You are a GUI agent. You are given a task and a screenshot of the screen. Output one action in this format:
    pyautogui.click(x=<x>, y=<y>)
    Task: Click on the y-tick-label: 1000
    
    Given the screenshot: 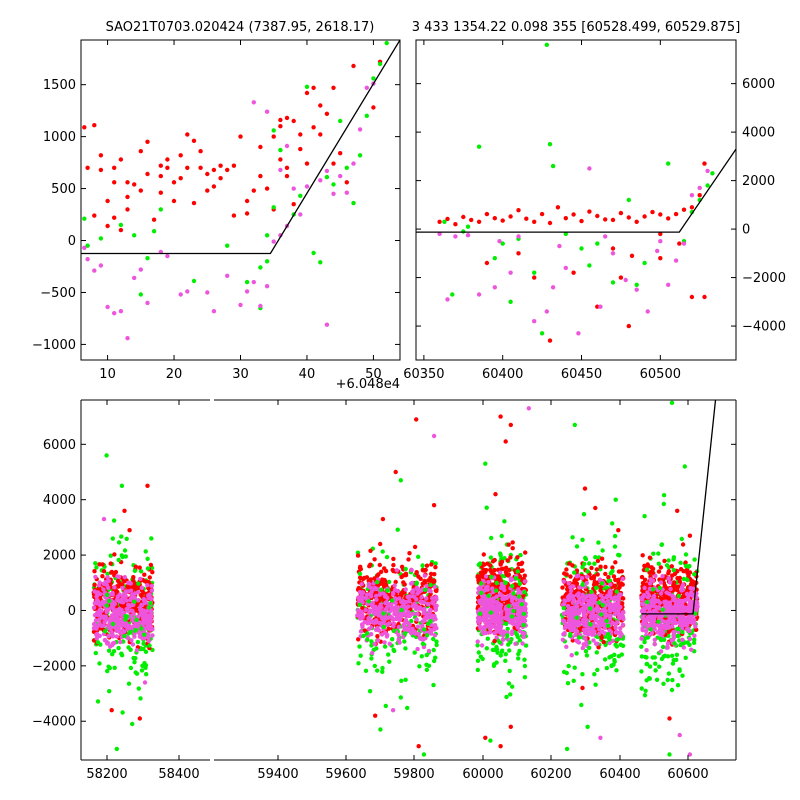 What is the action you would take?
    pyautogui.click(x=59, y=137)
    